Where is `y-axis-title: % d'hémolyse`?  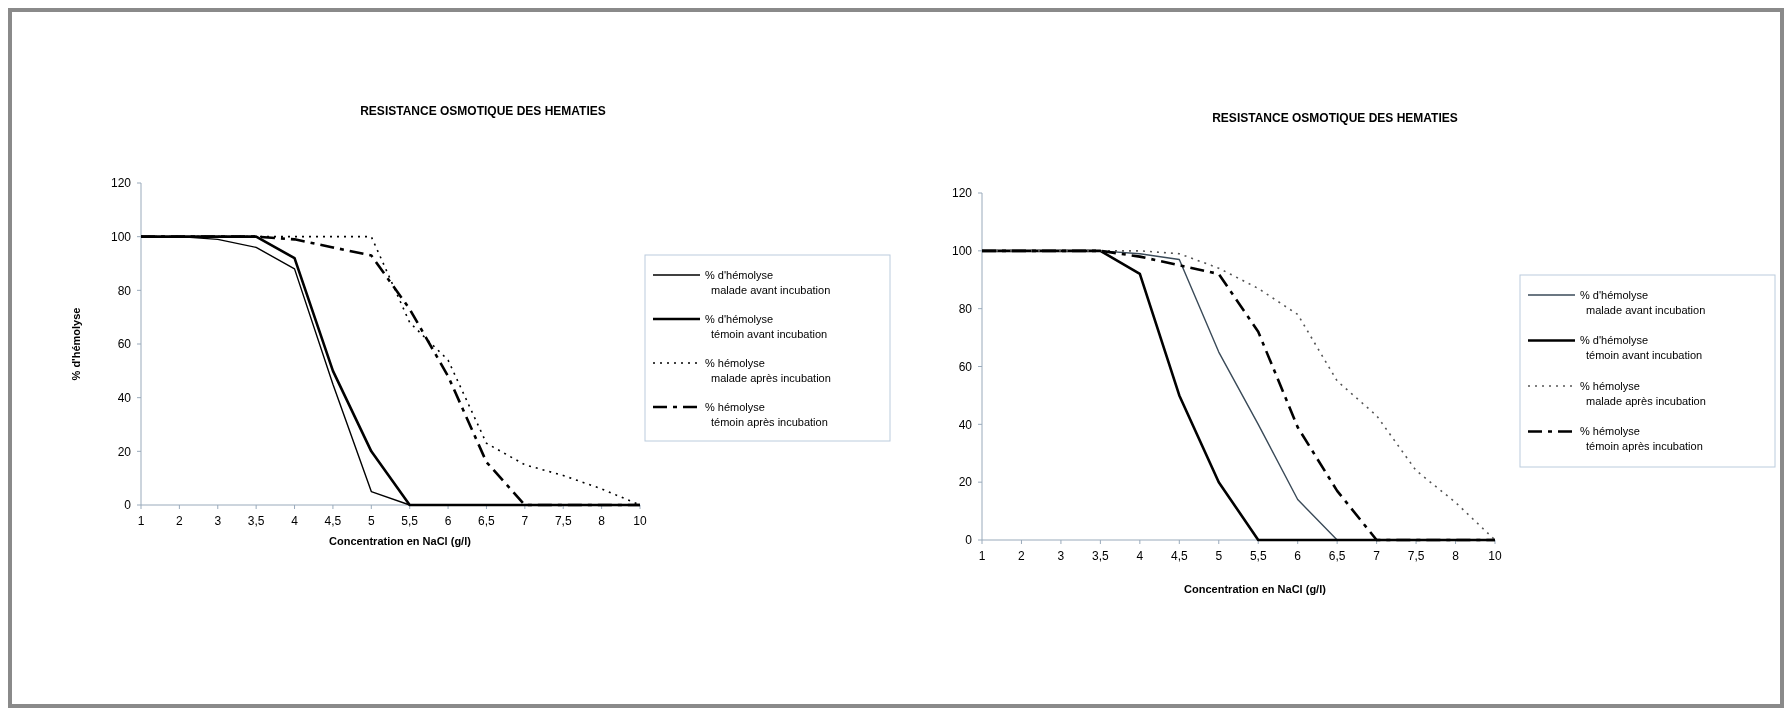
y-axis-title: % d'hémolyse is located at coordinates (76, 344).